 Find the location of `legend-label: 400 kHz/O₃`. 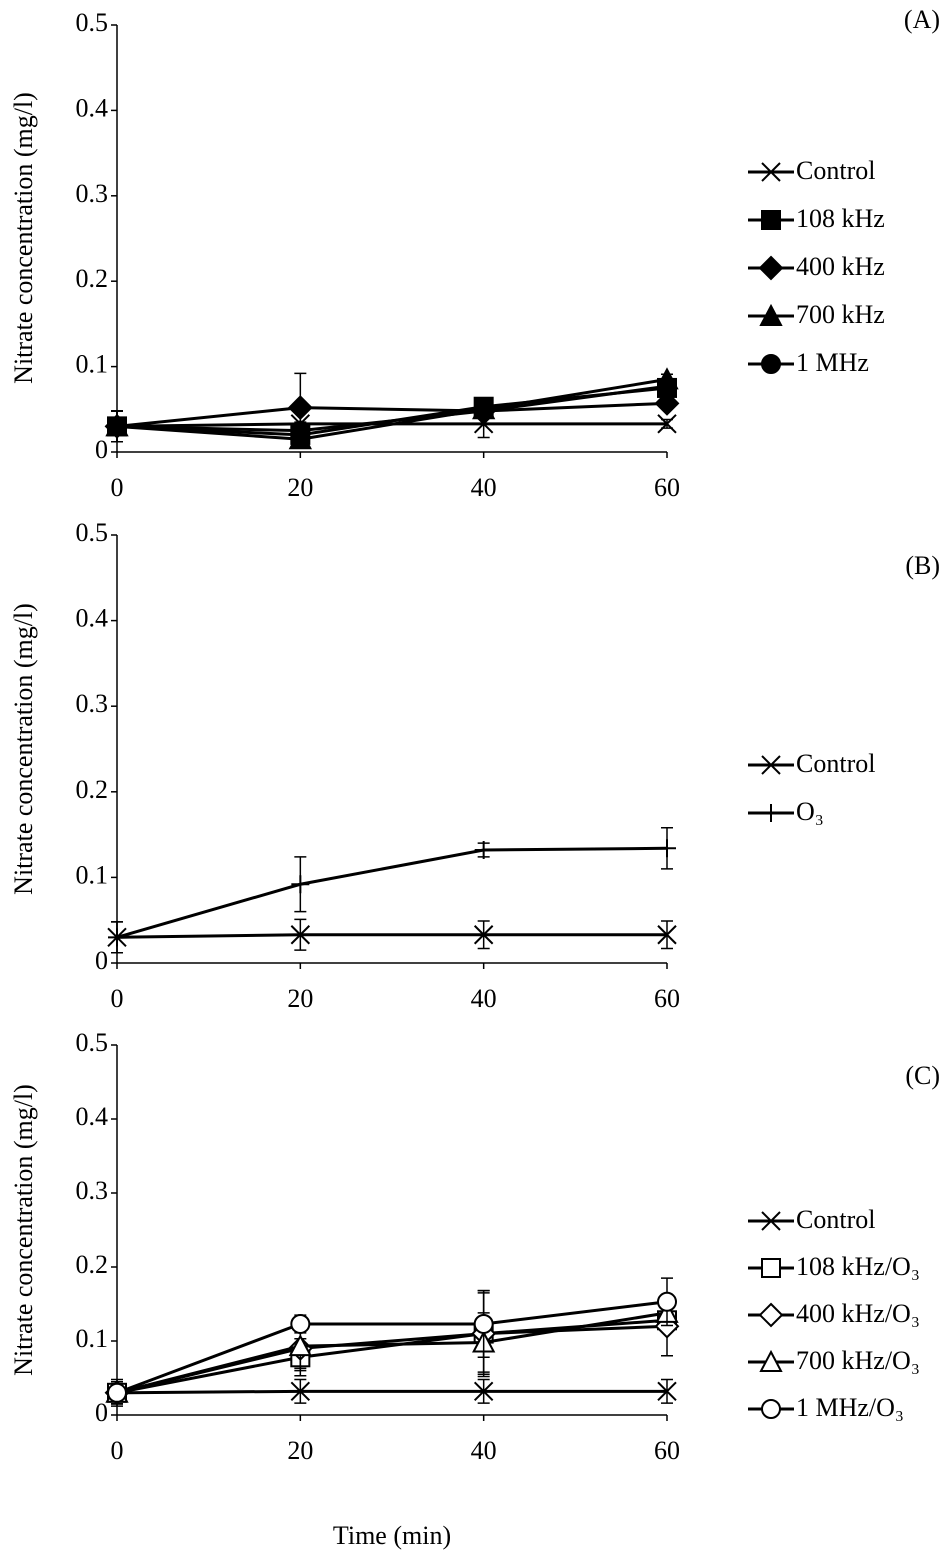

legend-label: 400 kHz/O₃ is located at coordinates (858, 1313).